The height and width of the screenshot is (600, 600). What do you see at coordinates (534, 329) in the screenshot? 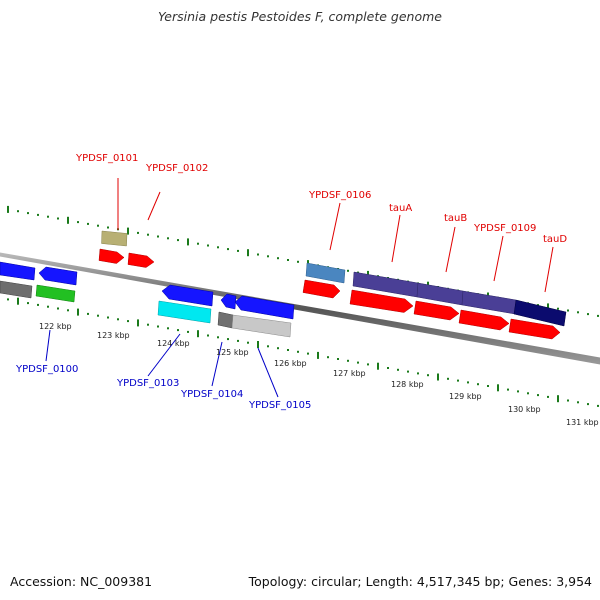
I see `cds-taud` at bounding box center [534, 329].